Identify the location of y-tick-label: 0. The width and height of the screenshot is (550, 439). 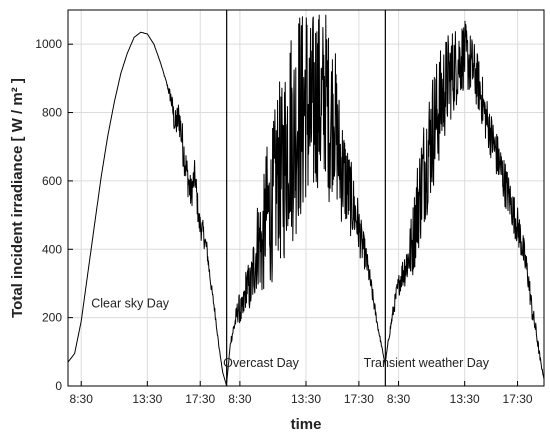
(58, 386).